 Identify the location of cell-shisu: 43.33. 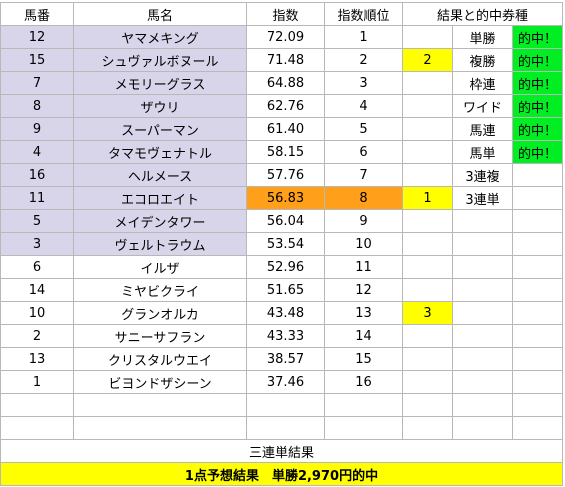
(285, 336).